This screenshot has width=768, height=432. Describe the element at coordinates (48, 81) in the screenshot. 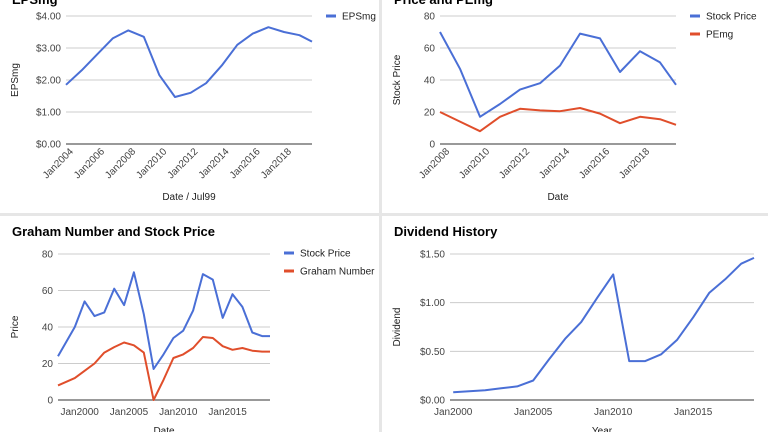

I see `y-tick-label: $2.00` at that location.